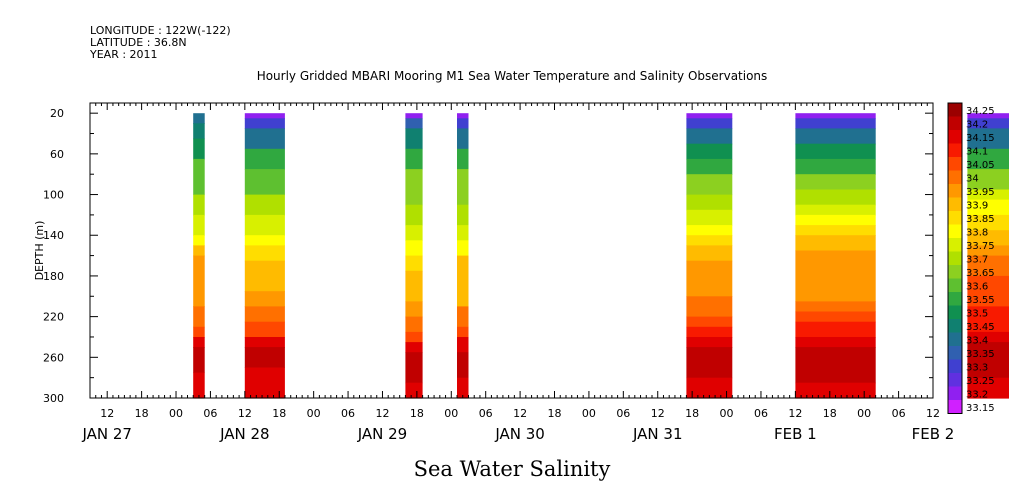  I want to click on y-tick-label: 60, so click(57, 154).